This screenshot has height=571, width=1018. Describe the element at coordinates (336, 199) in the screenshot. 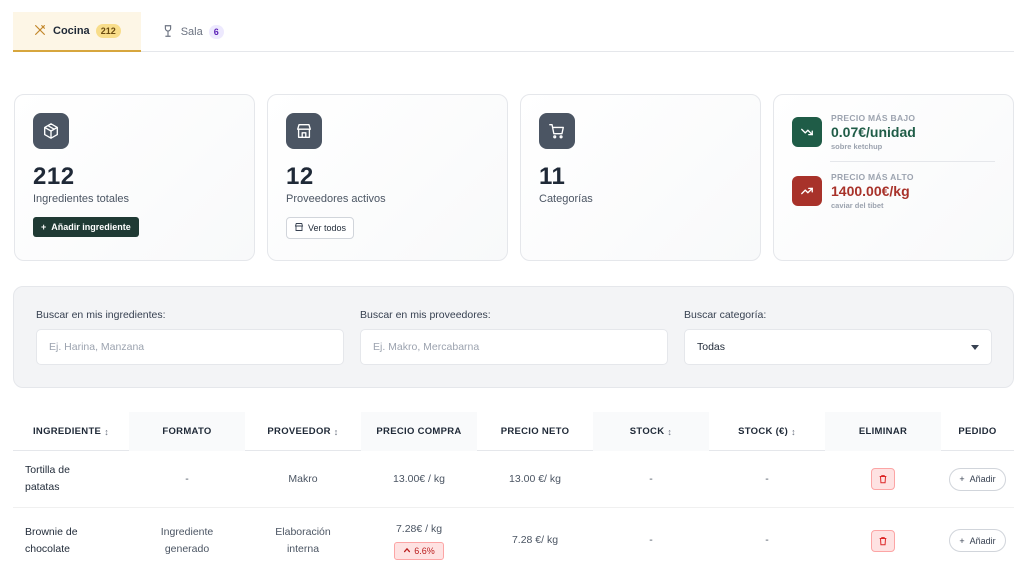

I see `suppliers-label: Proveedores activos` at that location.